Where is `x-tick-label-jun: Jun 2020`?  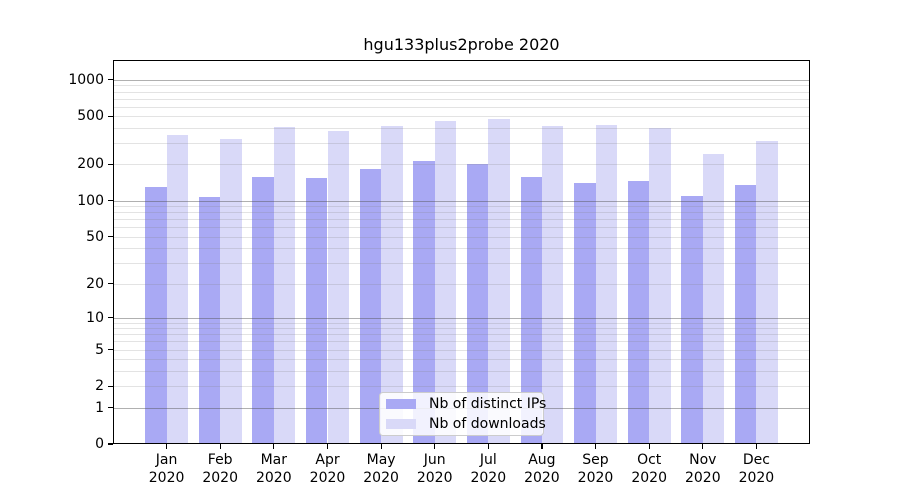 x-tick-label-jun: Jun 2020 is located at coordinates (434, 469).